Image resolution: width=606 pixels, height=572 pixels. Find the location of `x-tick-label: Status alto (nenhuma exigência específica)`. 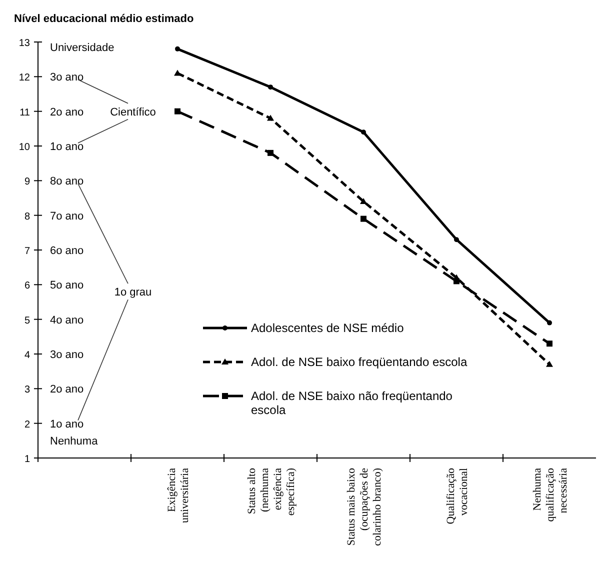

x-tick-label: Status alto (nenhuma exigência específica) is located at coordinates (271, 492).